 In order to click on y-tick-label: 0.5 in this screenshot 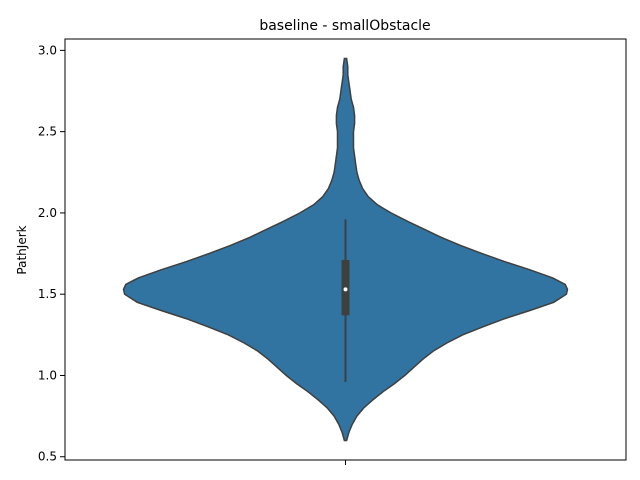, I will do `click(47, 457)`.